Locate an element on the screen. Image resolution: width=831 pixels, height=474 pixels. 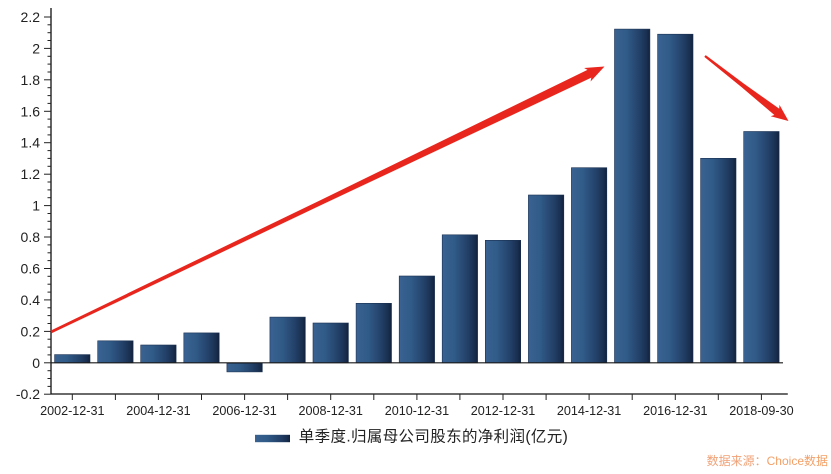
svg-text: 0 is located at coordinates (36, 363).